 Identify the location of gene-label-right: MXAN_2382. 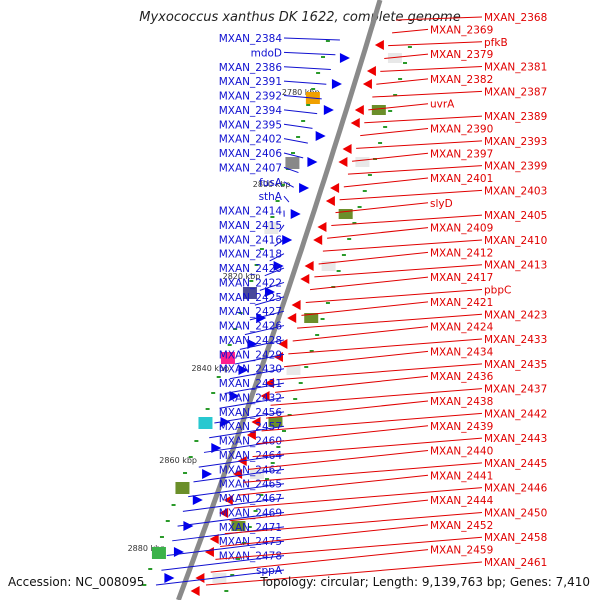
(461, 80).